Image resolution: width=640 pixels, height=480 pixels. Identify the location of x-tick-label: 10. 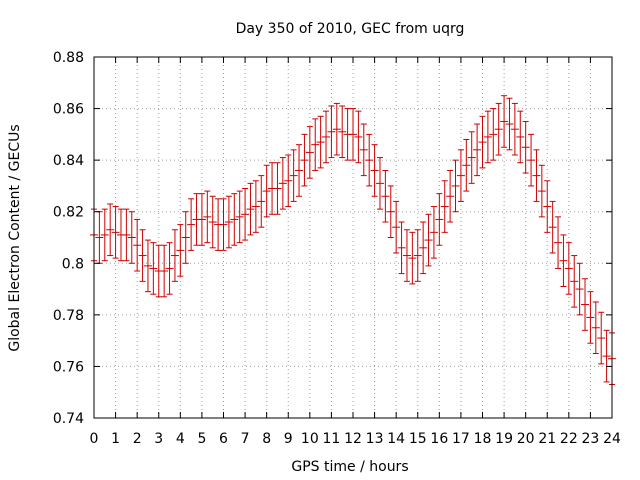
(310, 439).